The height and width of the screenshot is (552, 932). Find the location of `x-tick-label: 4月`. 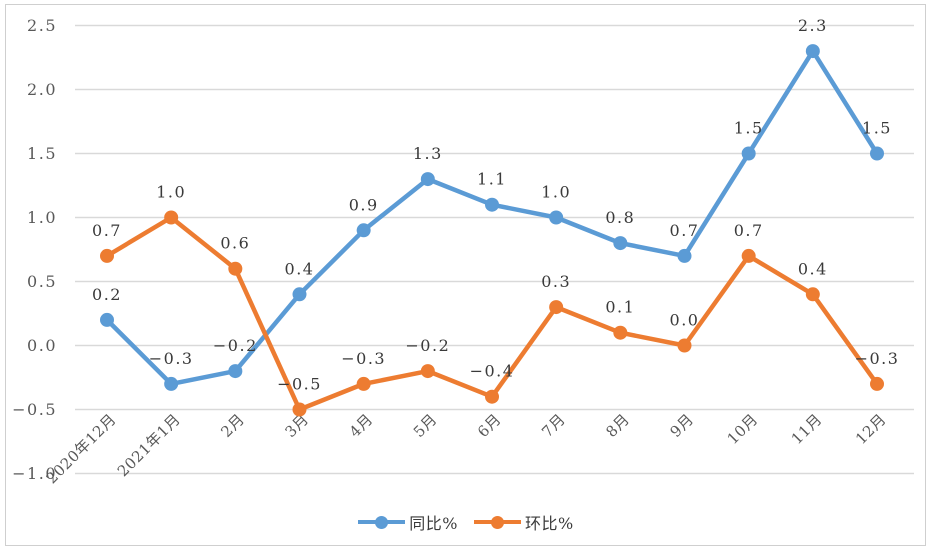

x-tick-label: 4月 is located at coordinates (361, 425).